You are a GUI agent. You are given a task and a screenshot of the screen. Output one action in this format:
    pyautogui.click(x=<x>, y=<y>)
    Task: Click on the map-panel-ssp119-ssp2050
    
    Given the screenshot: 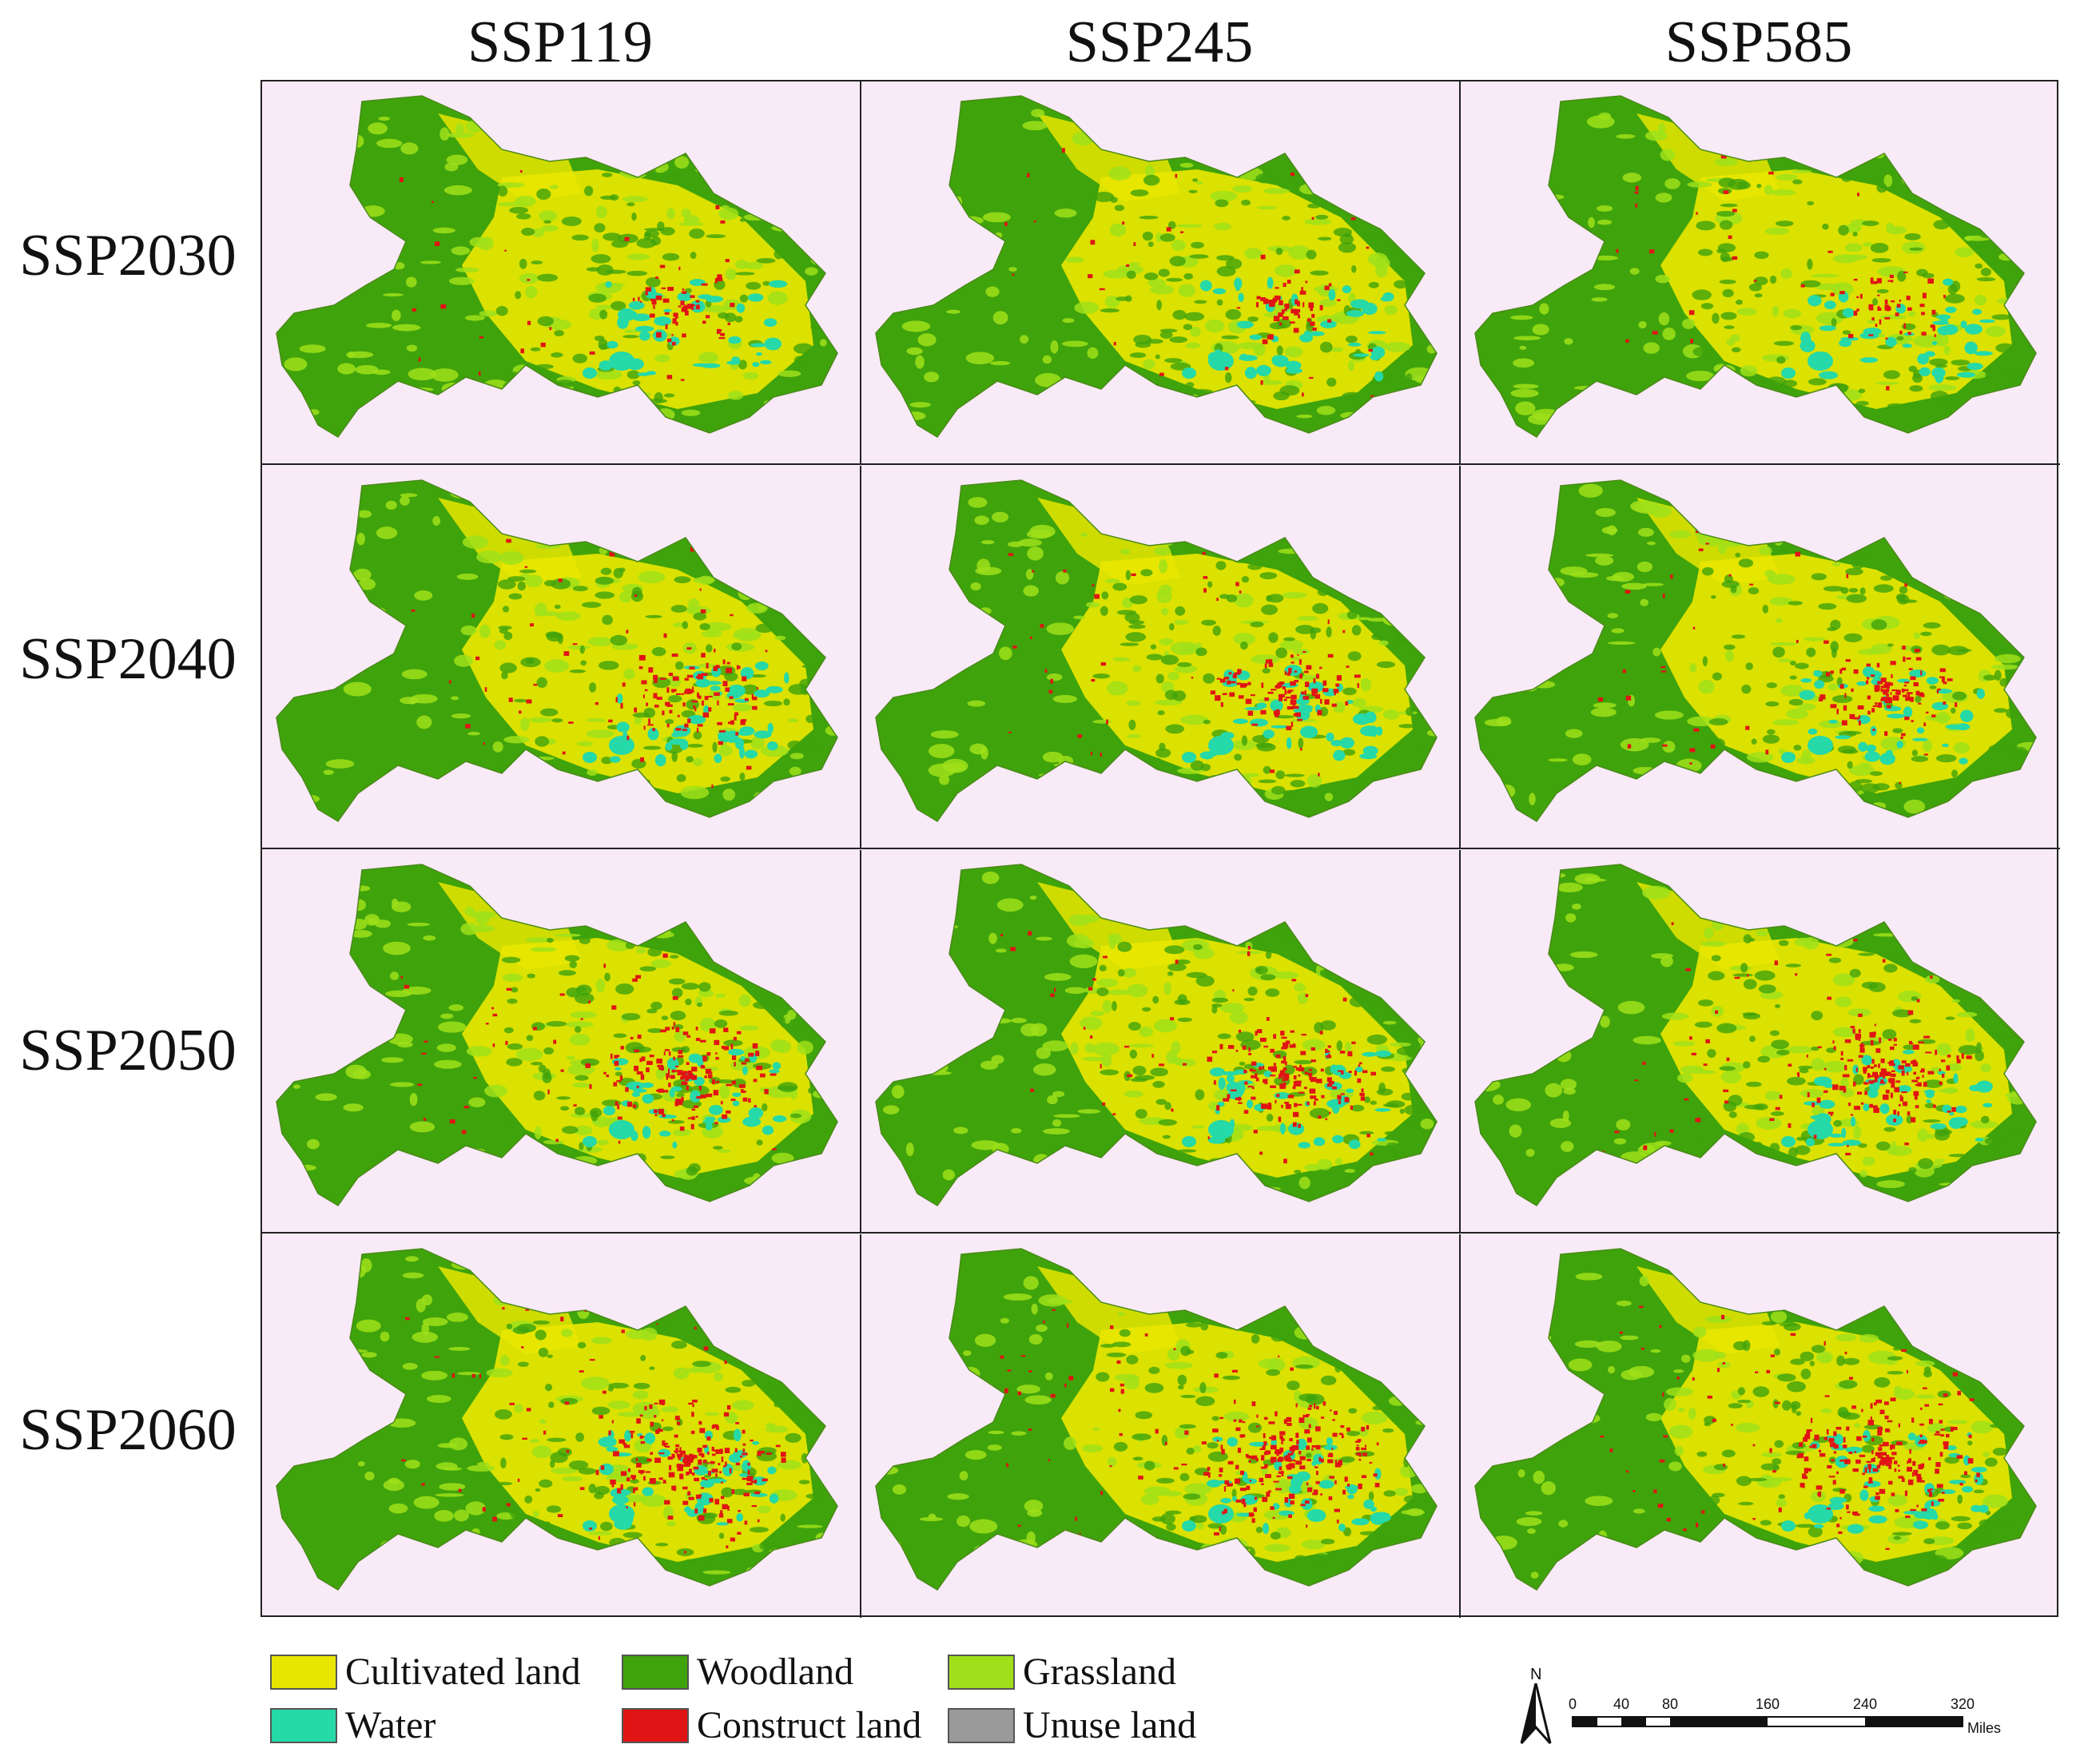 What is the action you would take?
    pyautogui.click(x=561, y=1042)
    